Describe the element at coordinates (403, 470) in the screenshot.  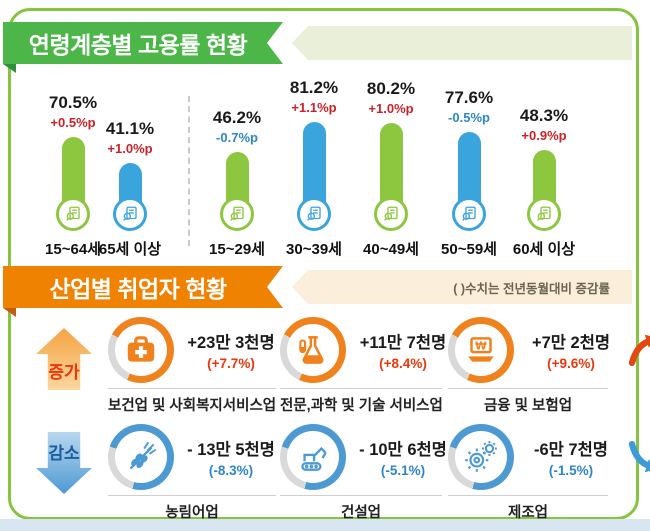
I see `industry-change: (-5.1%)` at that location.